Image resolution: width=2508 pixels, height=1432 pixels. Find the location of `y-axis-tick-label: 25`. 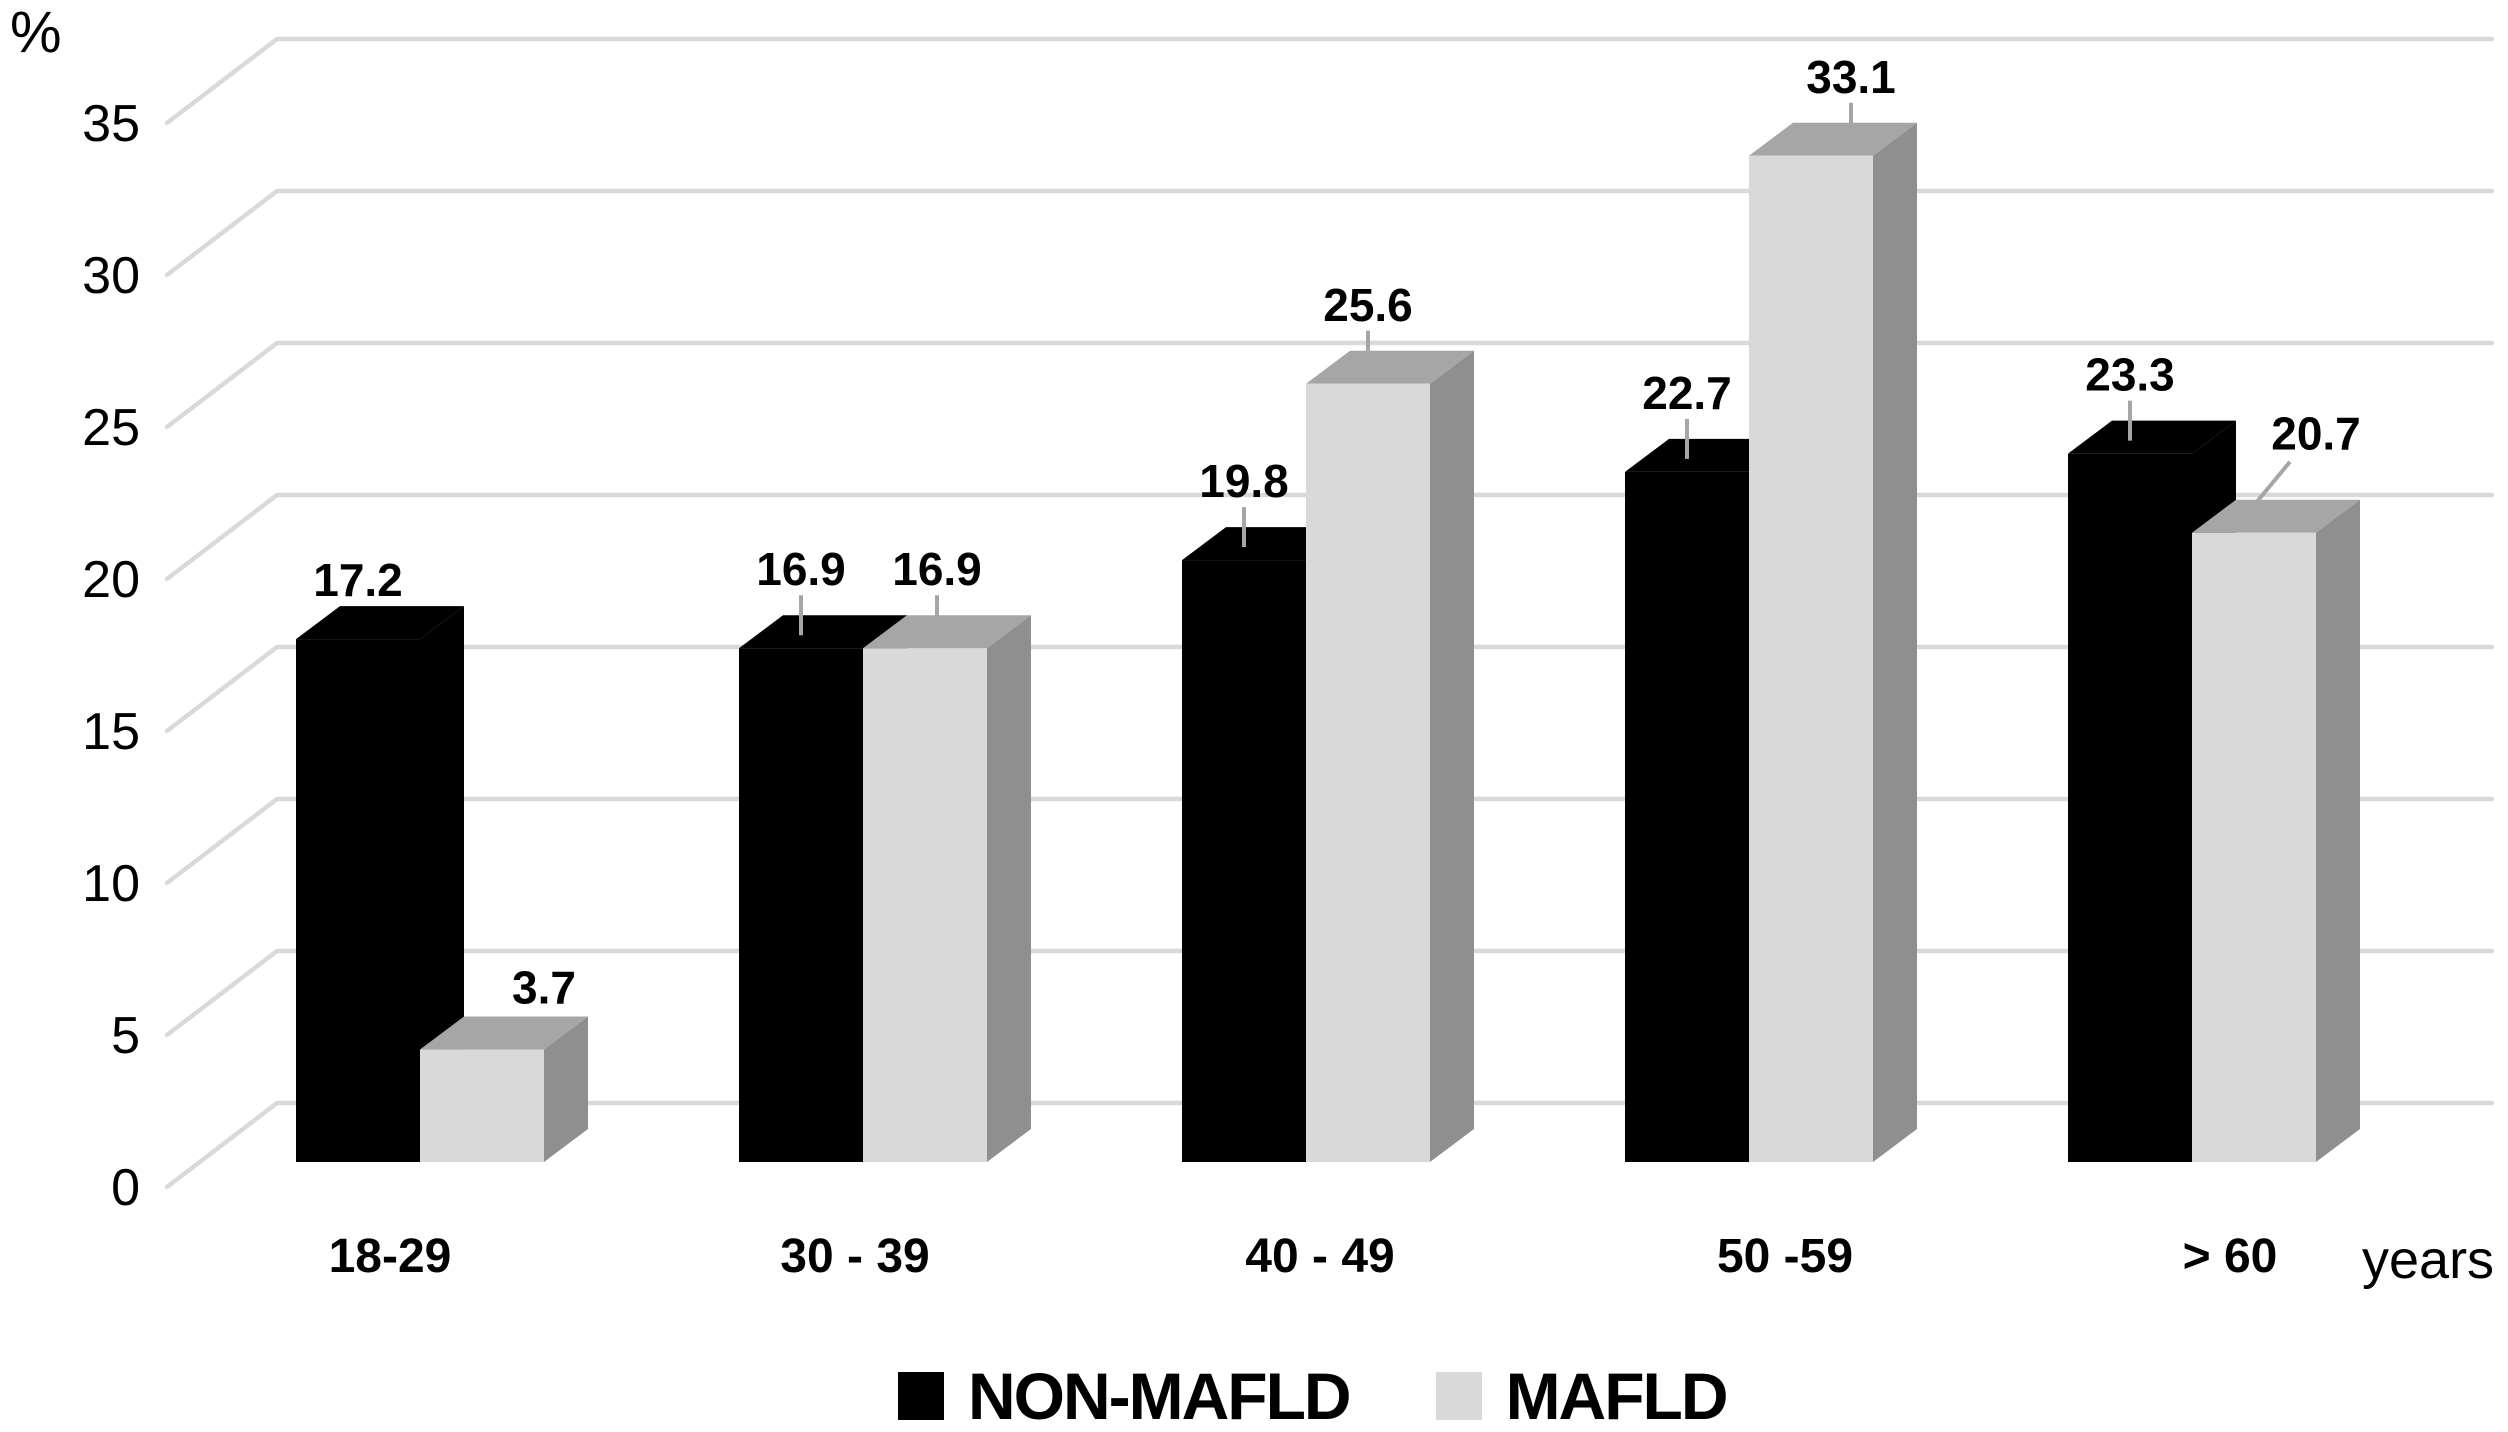

y-axis-tick-label: 25 is located at coordinates (111, 428).